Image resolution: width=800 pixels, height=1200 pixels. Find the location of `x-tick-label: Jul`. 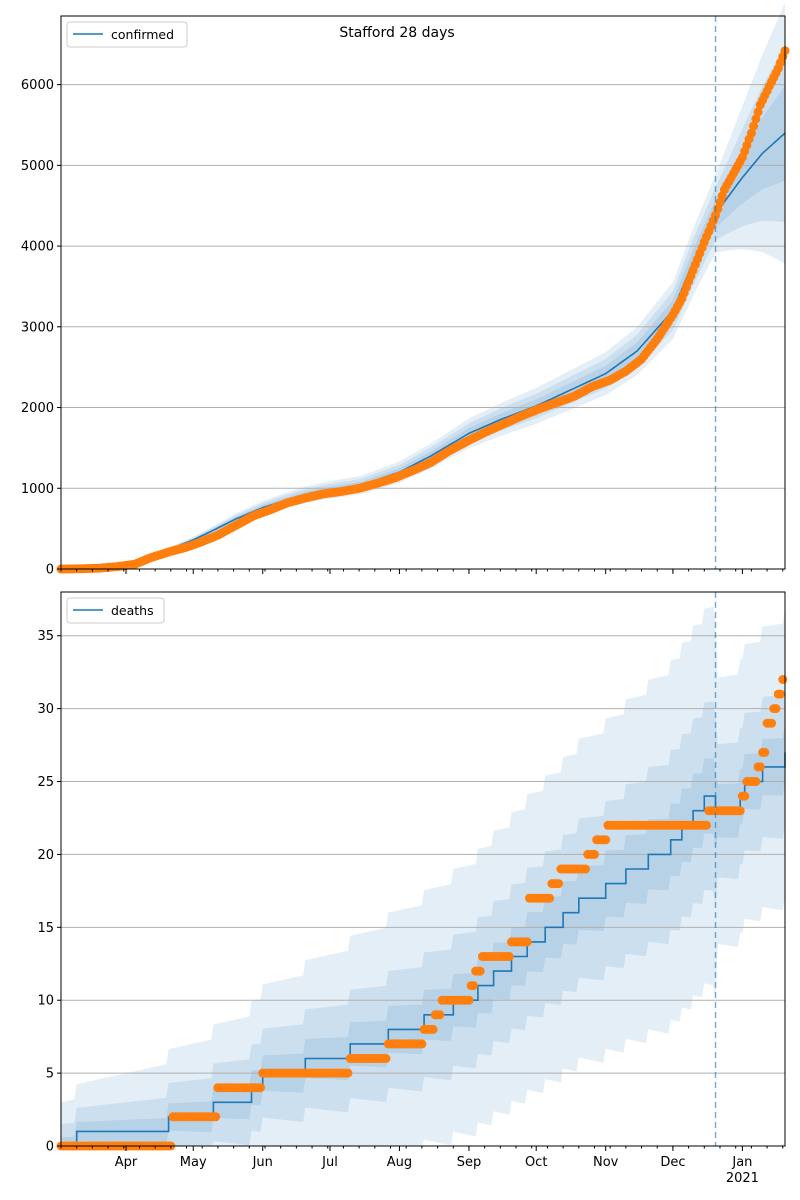

x-tick-label: Jul is located at coordinates (329, 1162).